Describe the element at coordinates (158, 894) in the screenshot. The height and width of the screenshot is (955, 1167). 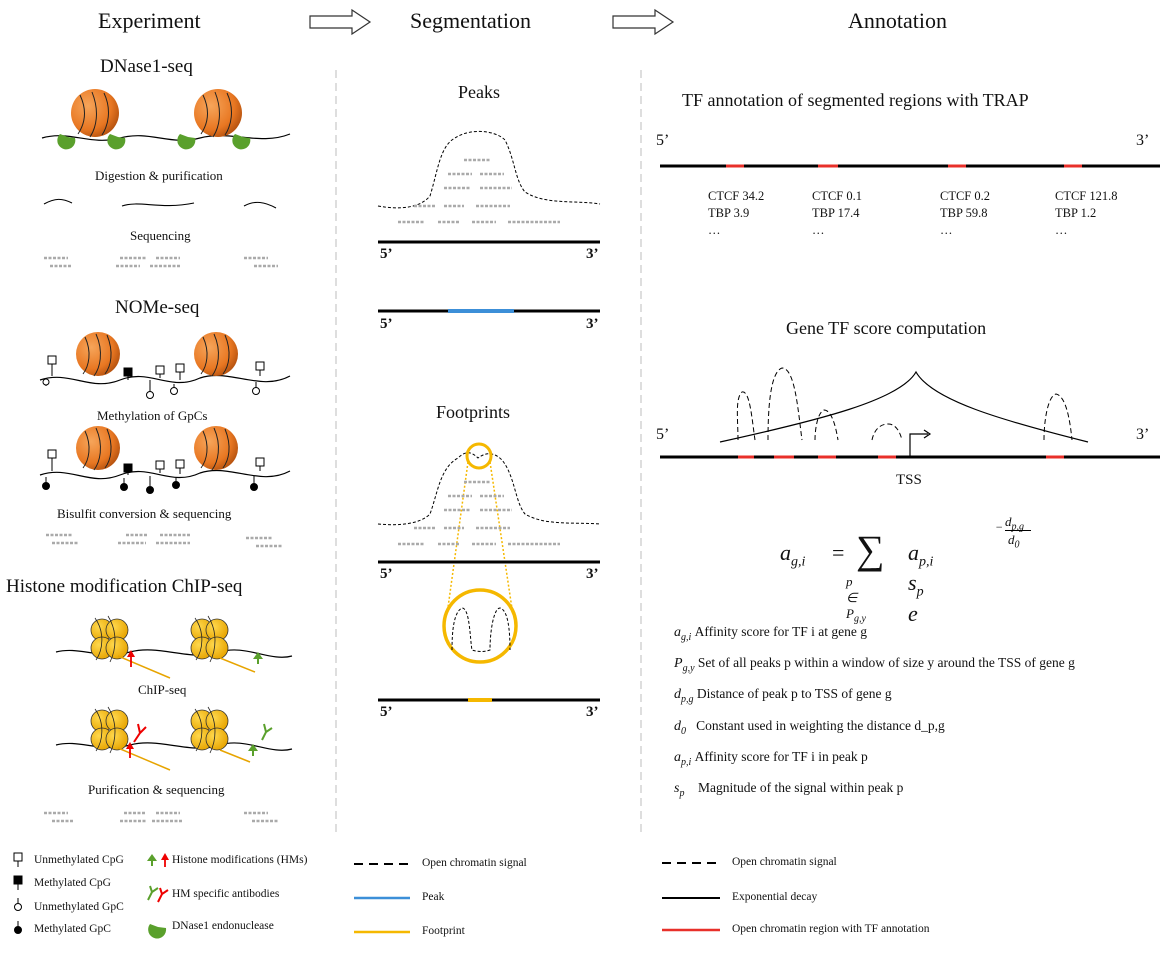
I see `legend-hm-antibodies-icon` at that location.